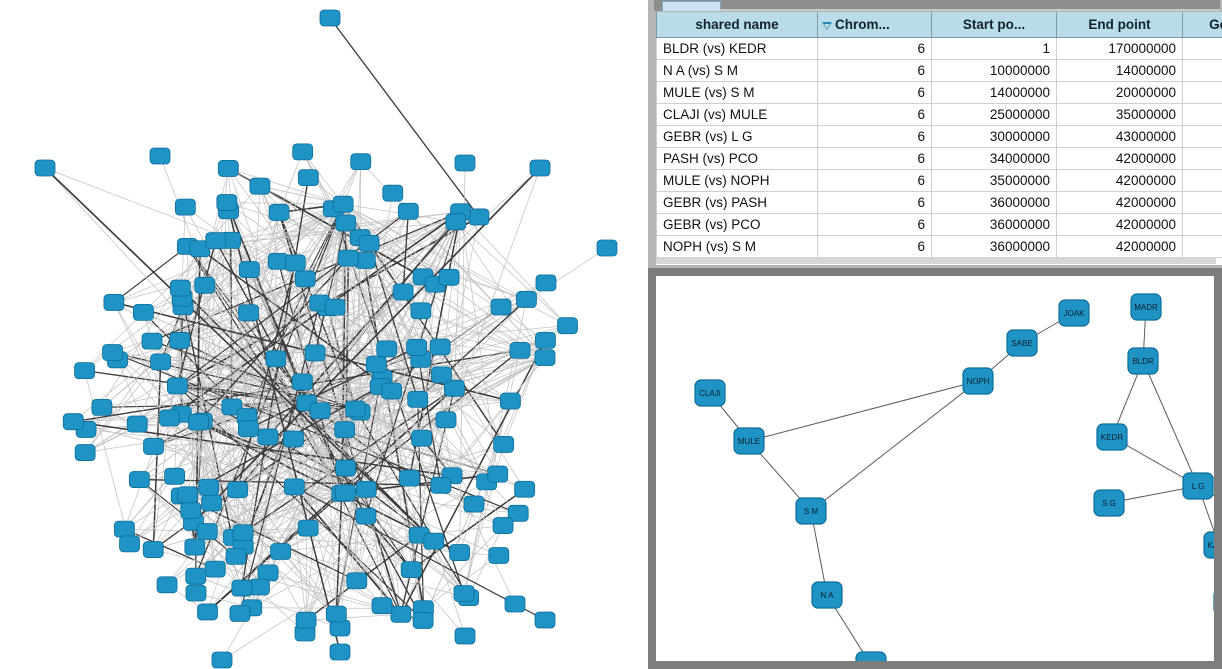 The image size is (1222, 669). What do you see at coordinates (1112, 437) in the screenshot?
I see `subnetwork-node: KEDR` at bounding box center [1112, 437].